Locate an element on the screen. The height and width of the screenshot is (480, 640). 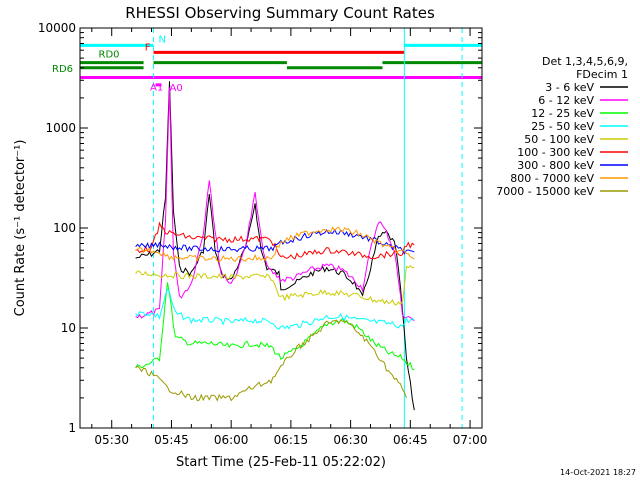
legend-label-800-7000-kev: 800 - 7000 keV is located at coordinates (552, 178).